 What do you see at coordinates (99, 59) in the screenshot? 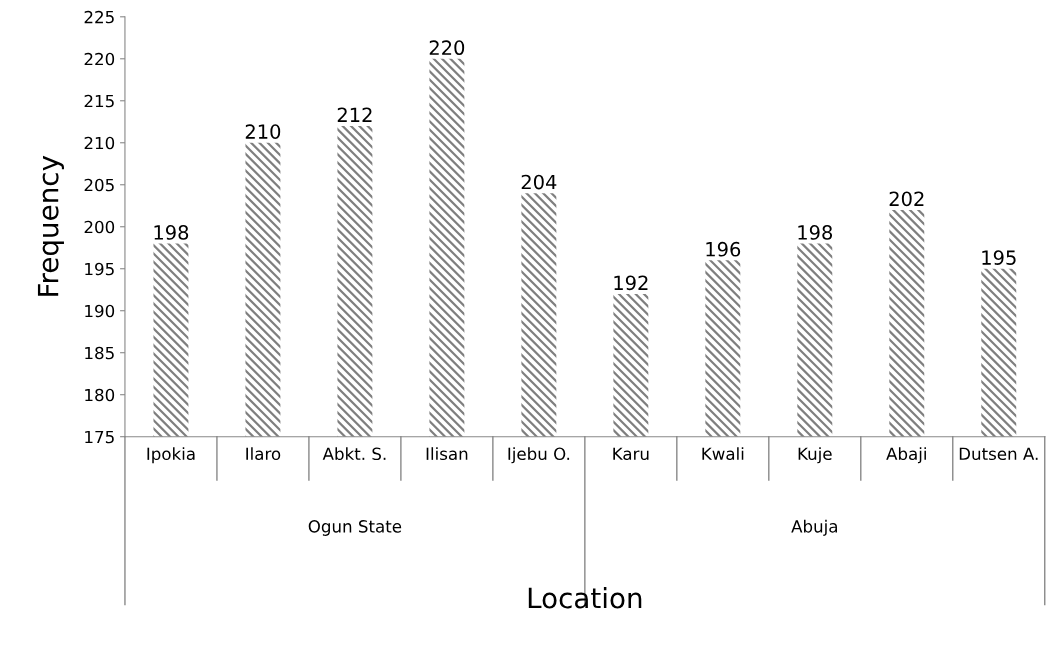
I see `y-tick-label: 220` at bounding box center [99, 59].